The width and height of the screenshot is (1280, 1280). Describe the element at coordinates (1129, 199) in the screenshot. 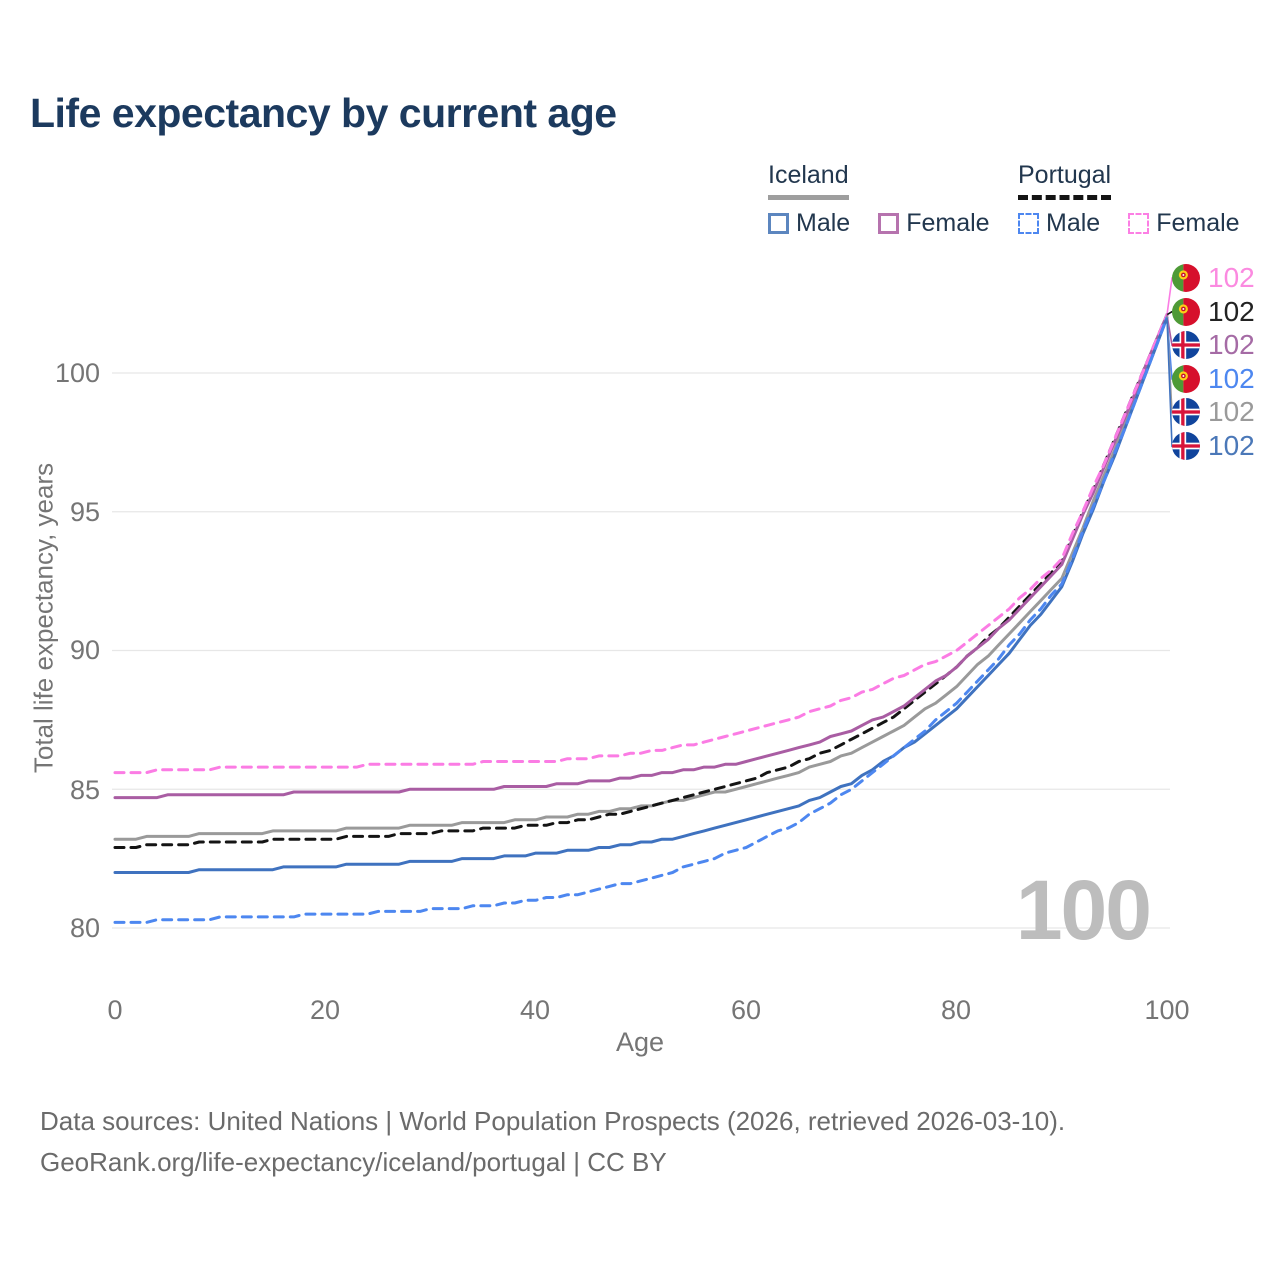

I see `legend-group-portugal: Portugal Male Female` at that location.